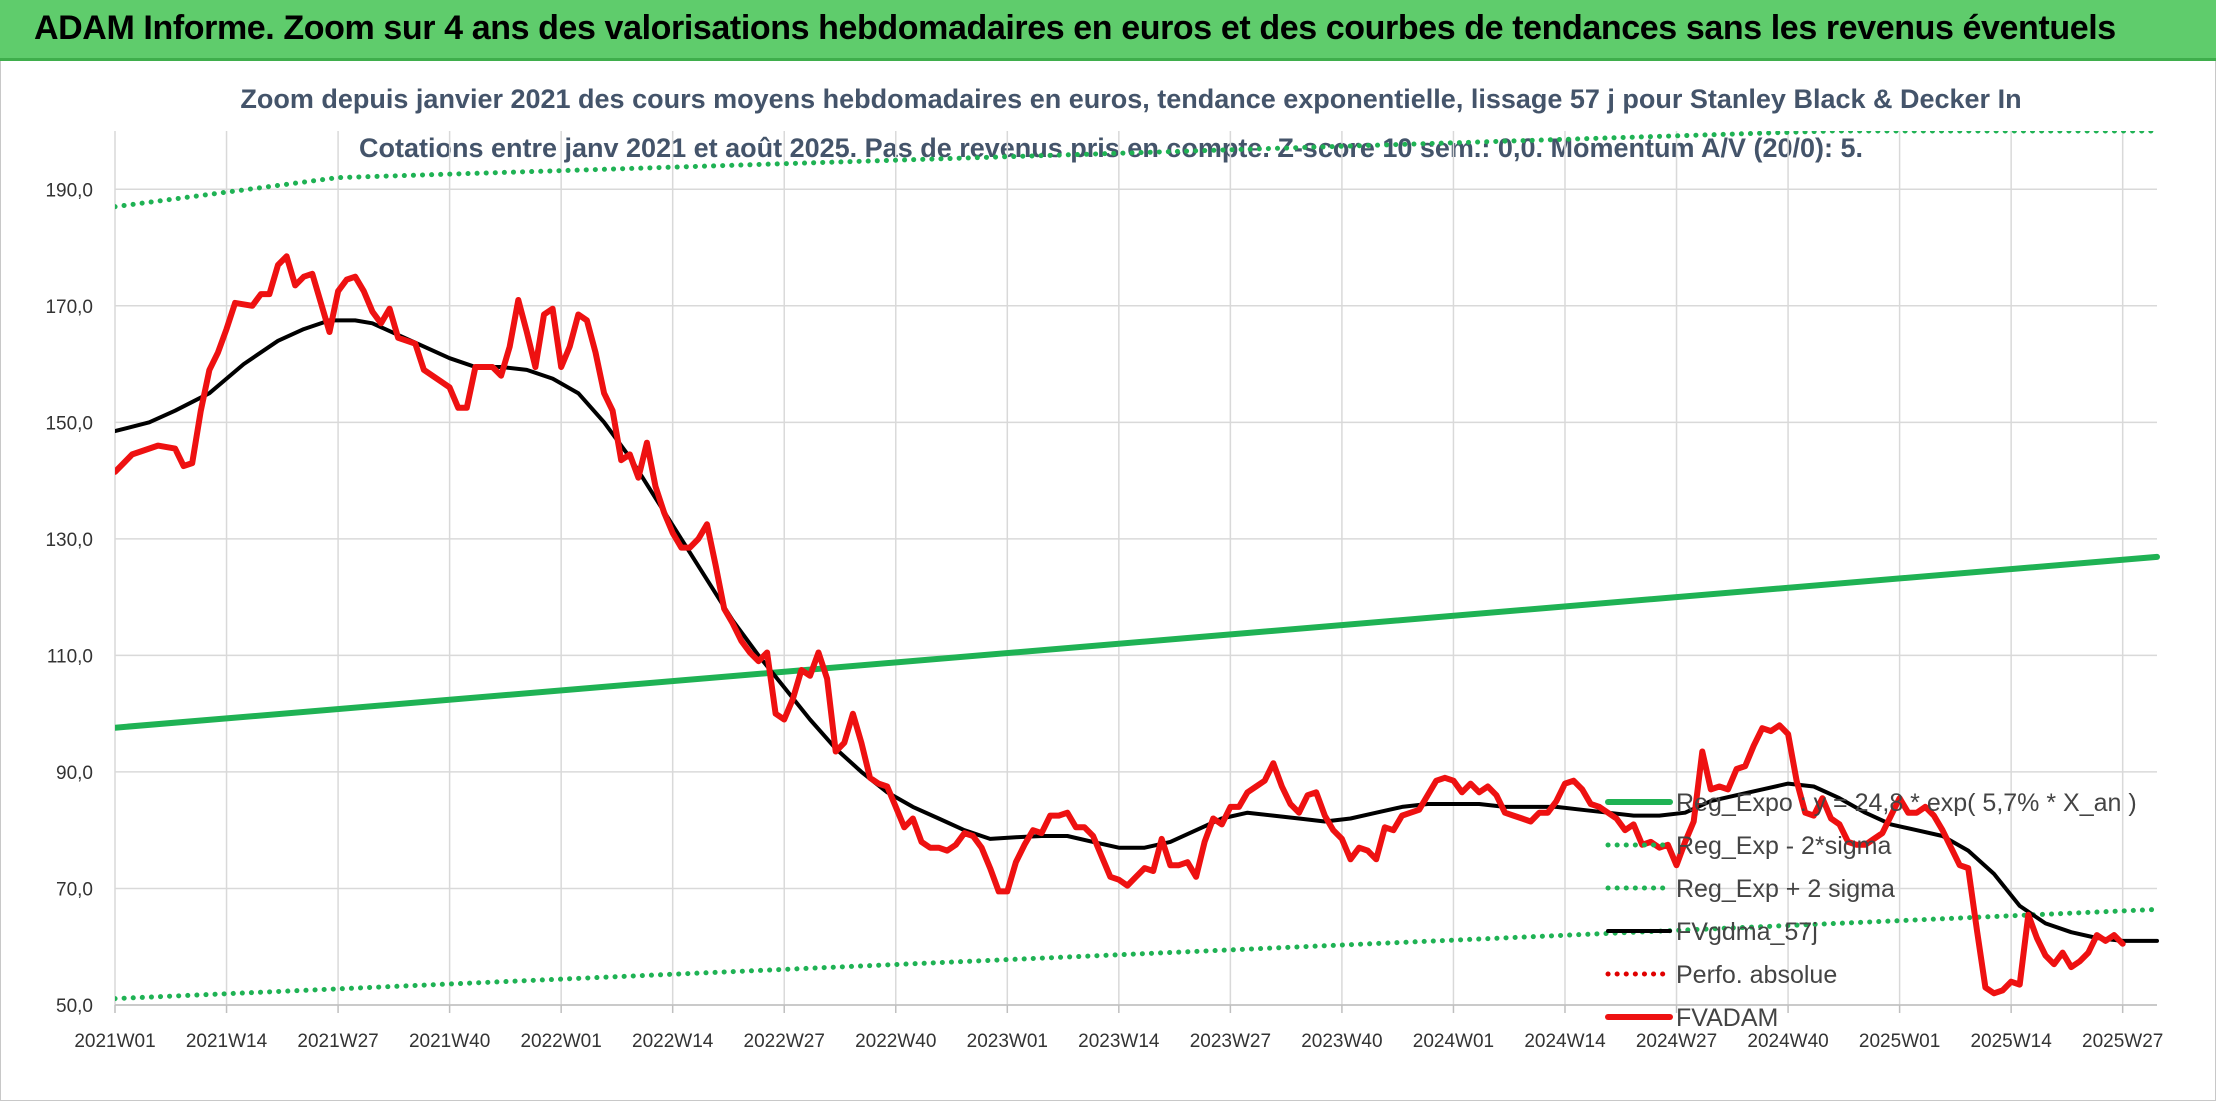  I want to click on y-tick-label: 190,0, so click(69, 190).